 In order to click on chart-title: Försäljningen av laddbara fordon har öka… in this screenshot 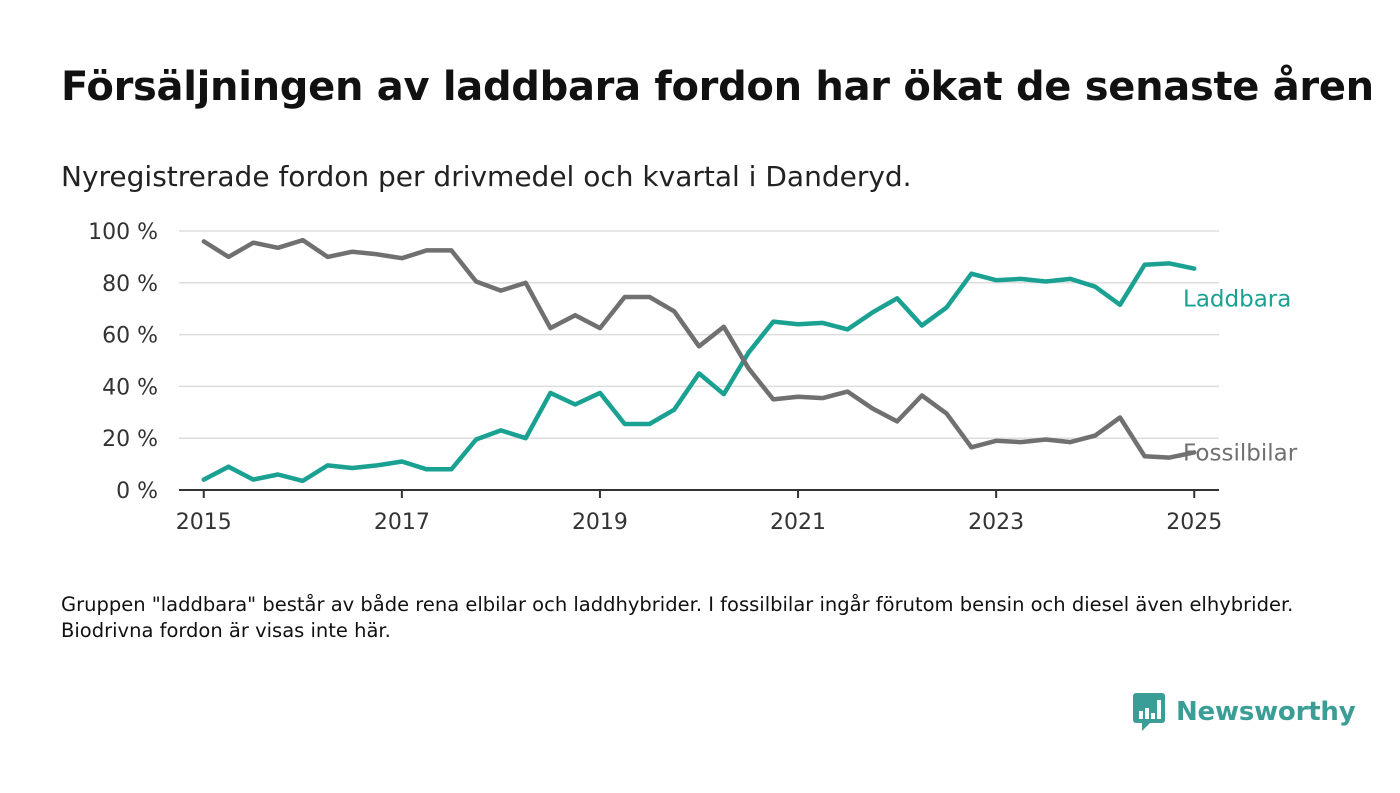, I will do `click(717, 87)`.